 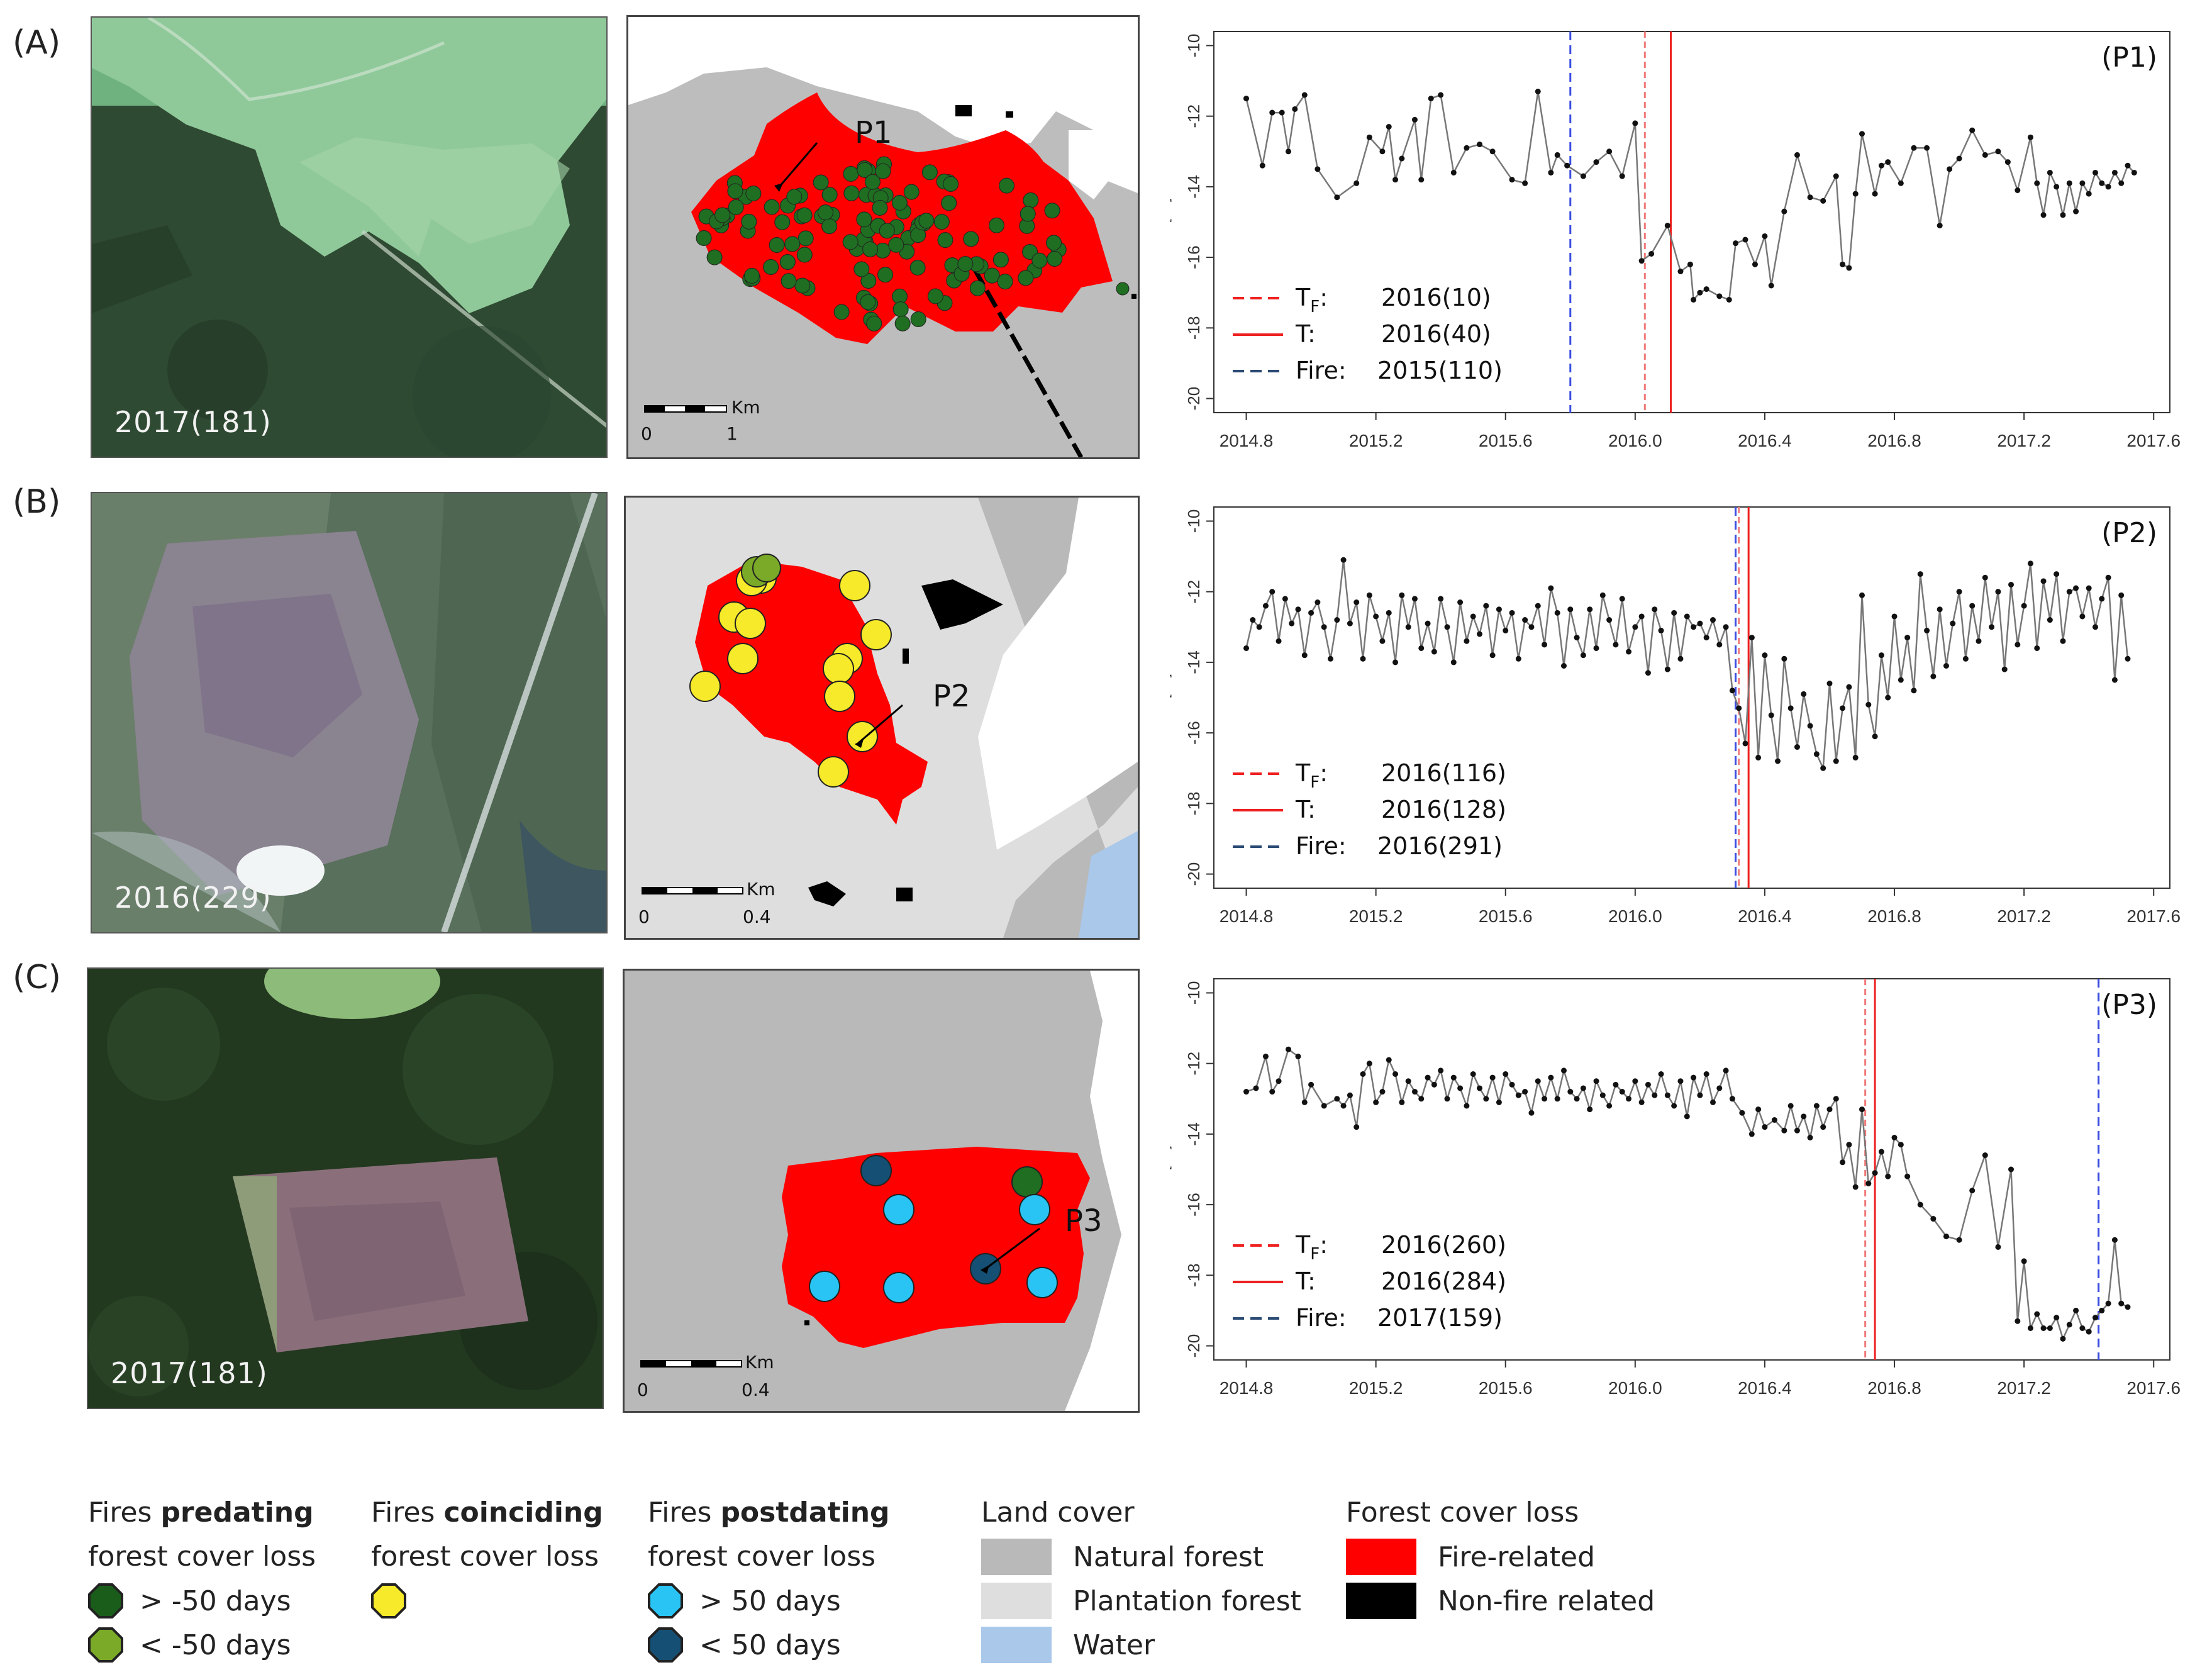 What do you see at coordinates (1691, 697) in the screenshot?
I see `plot-frame` at bounding box center [1691, 697].